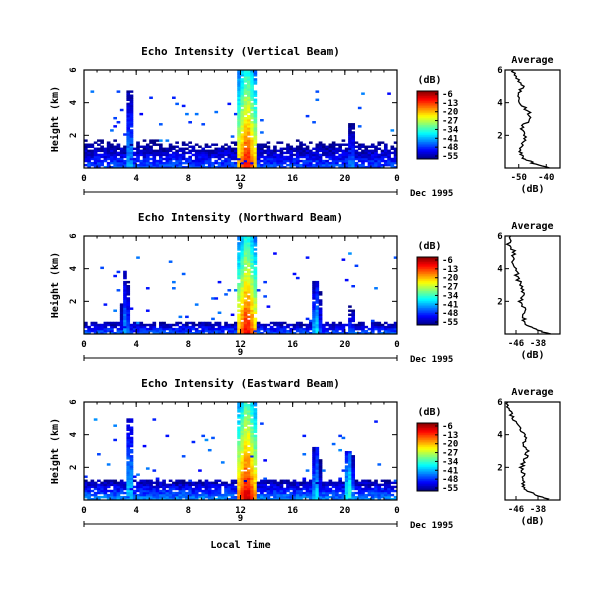 This screenshot has width=614, height=598. Describe the element at coordinates (499, 468) in the screenshot. I see `average-y-tick-label: 2` at that location.